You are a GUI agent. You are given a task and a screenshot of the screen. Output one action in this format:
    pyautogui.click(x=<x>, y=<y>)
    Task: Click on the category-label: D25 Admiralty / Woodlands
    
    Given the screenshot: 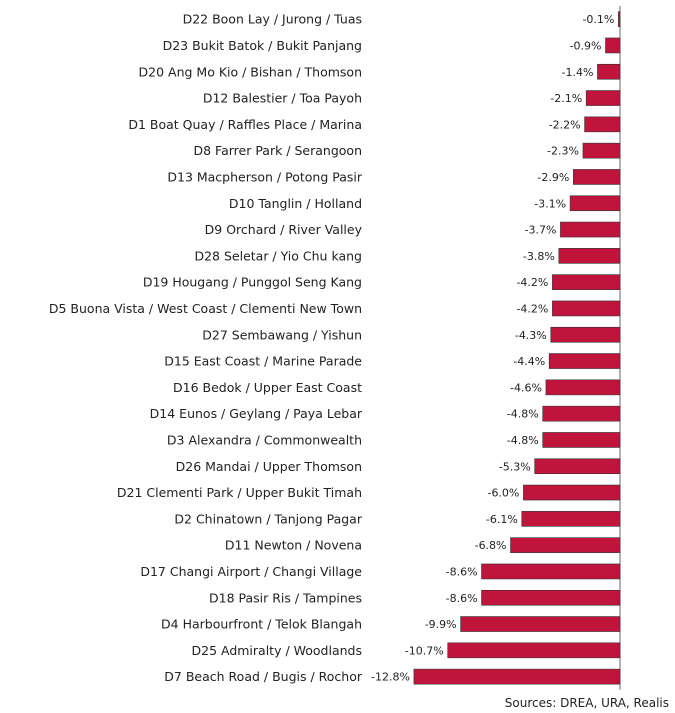 What is the action you would take?
    pyautogui.click(x=276, y=650)
    